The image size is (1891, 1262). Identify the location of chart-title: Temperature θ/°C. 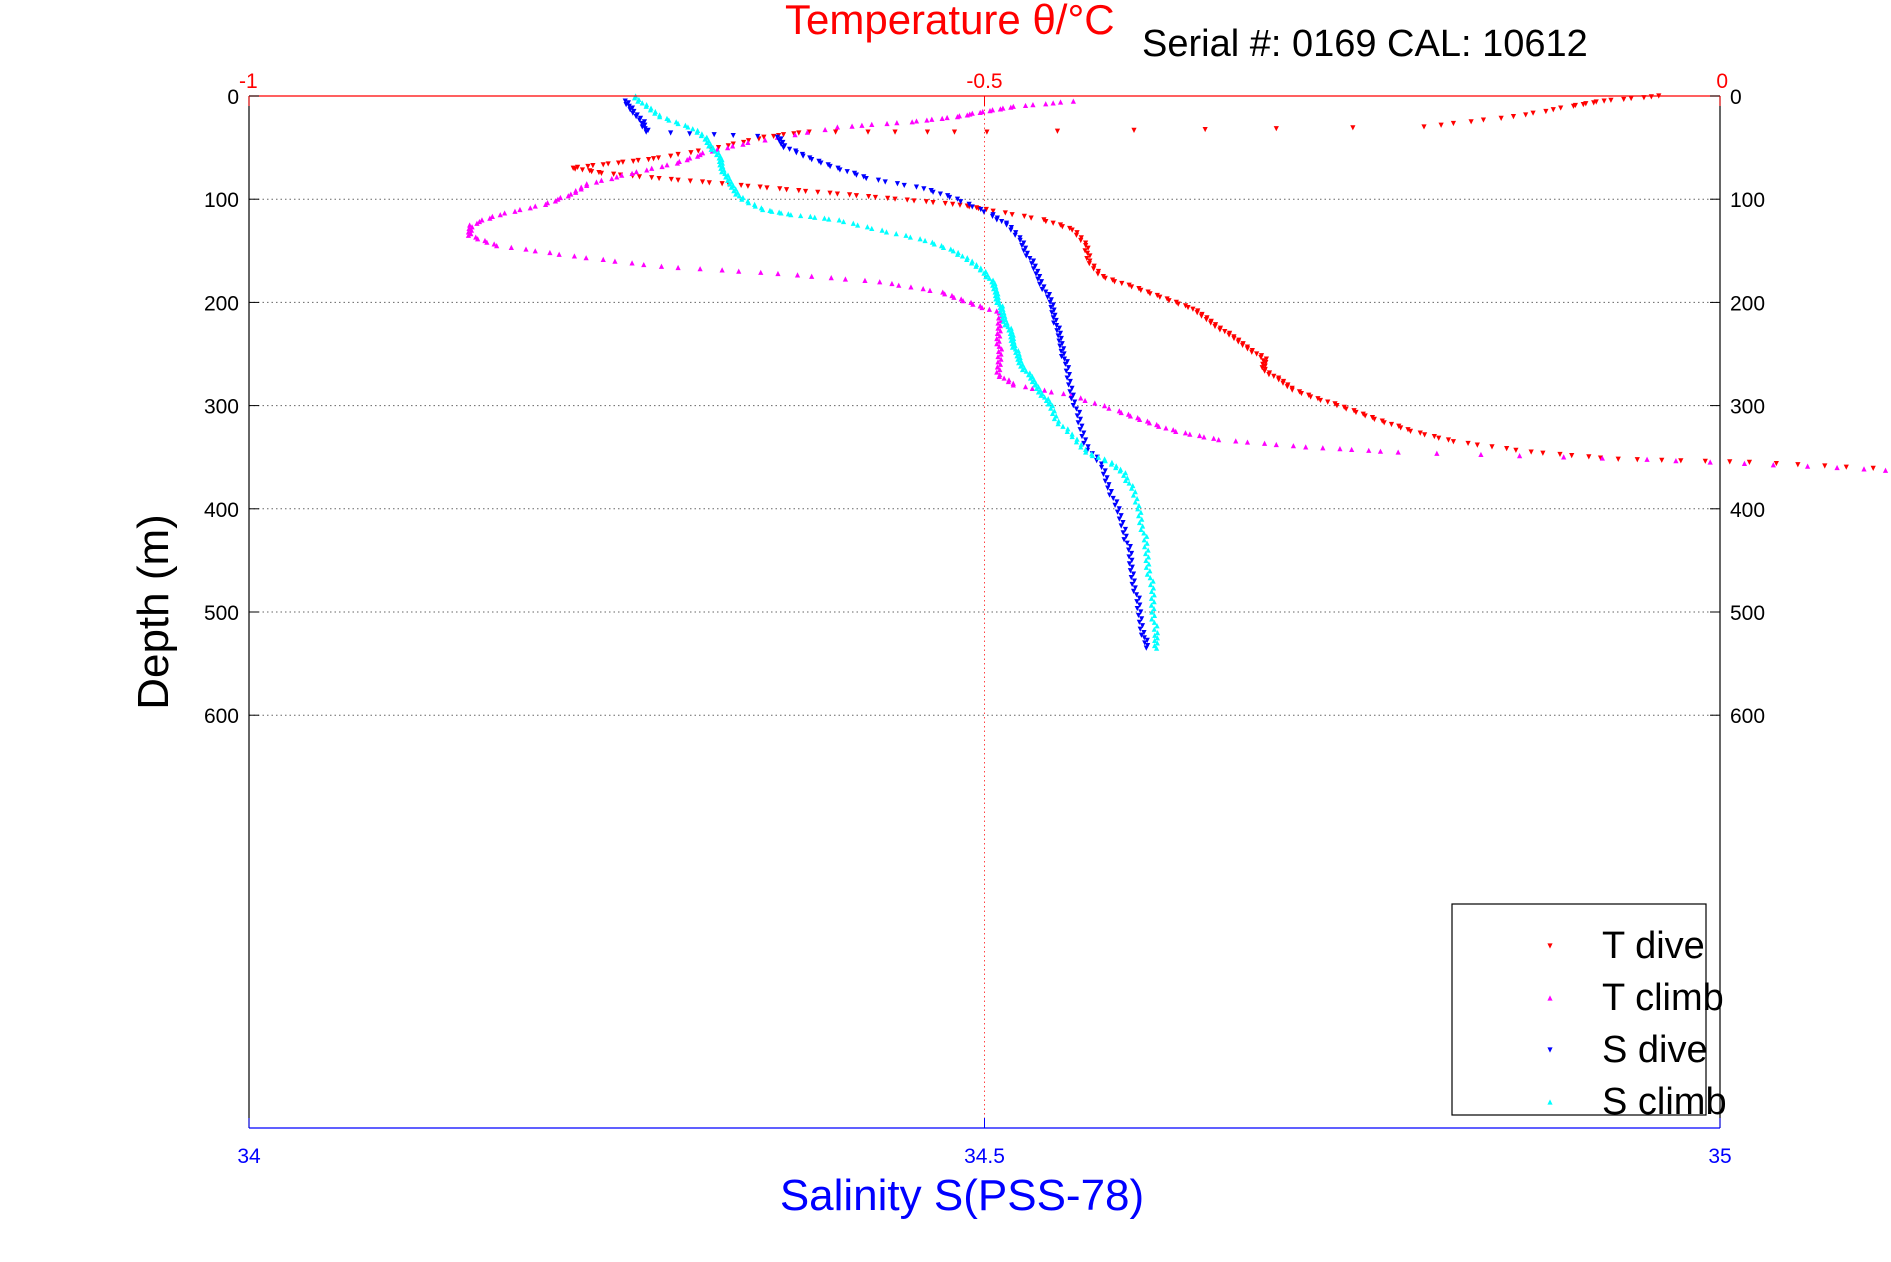
(950, 21).